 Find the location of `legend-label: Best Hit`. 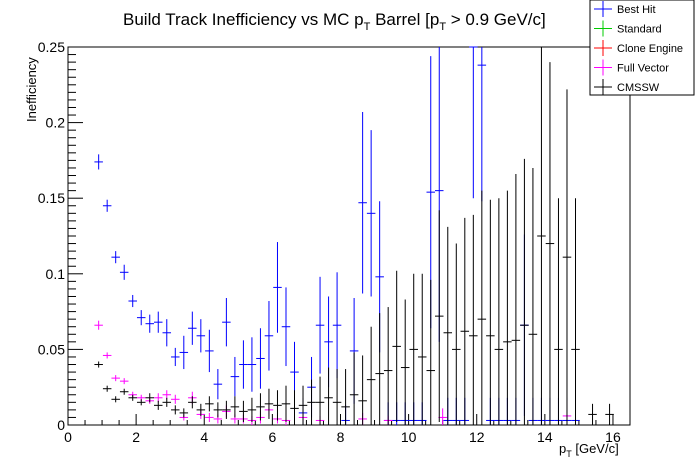

legend-label: Best Hit is located at coordinates (636, 10).